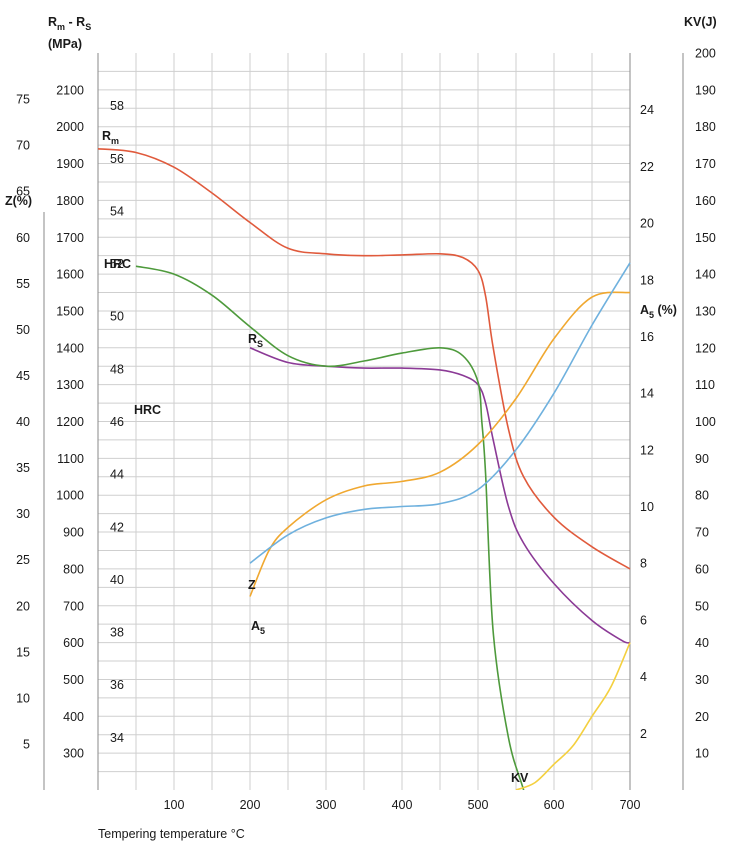 This screenshot has height=863, width=731. What do you see at coordinates (70, 422) in the screenshot?
I see `rm-rs-tick-label: 1200` at bounding box center [70, 422].